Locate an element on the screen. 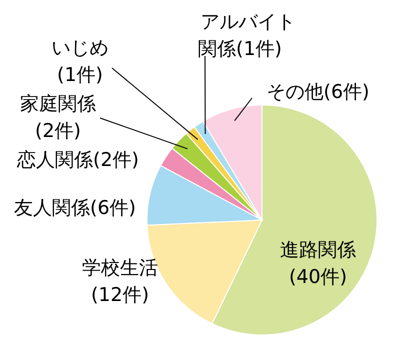 Image resolution: width=400 pixels, height=349 pixels. data-label: (2件) is located at coordinates (58, 131).